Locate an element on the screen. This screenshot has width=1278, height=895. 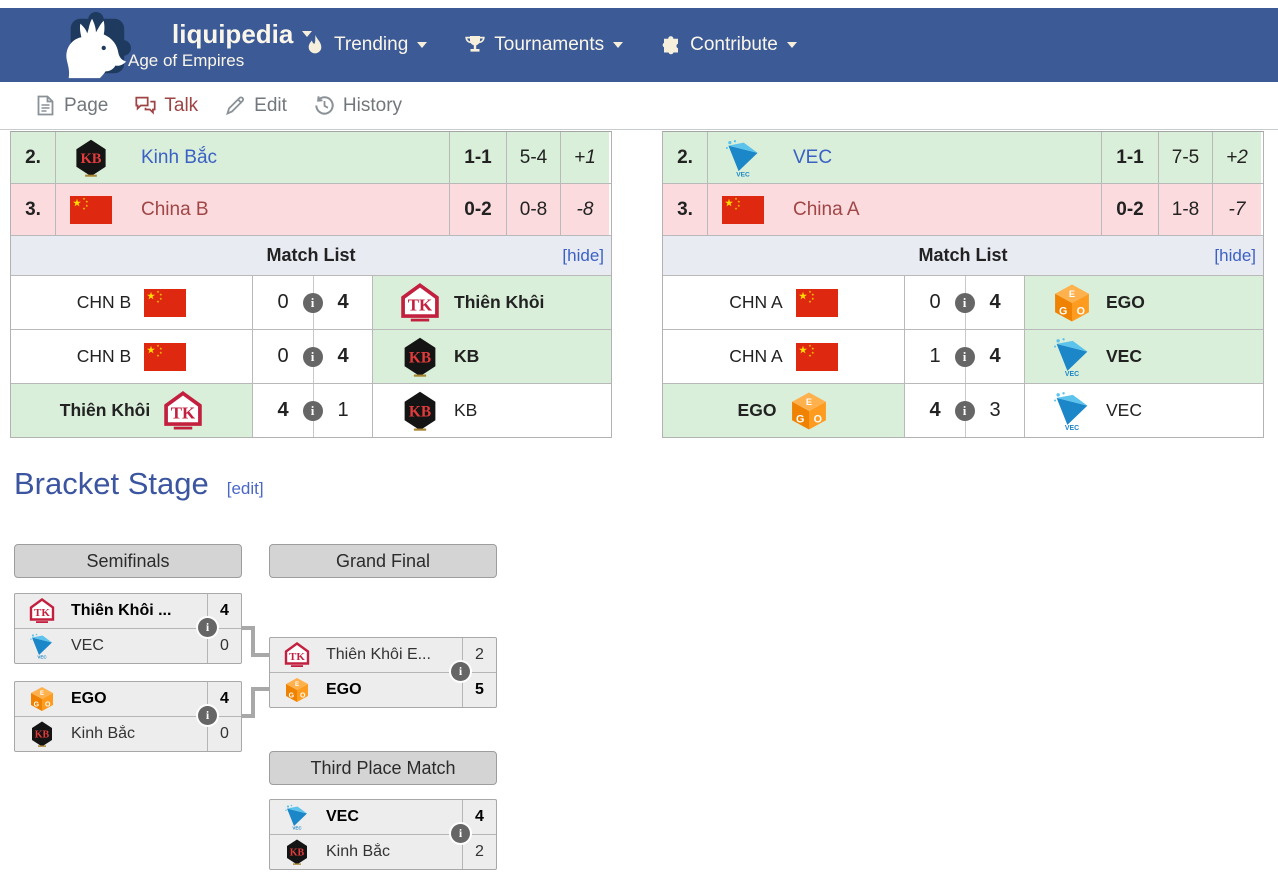
tab-talk: Talk is located at coordinates (166, 106).